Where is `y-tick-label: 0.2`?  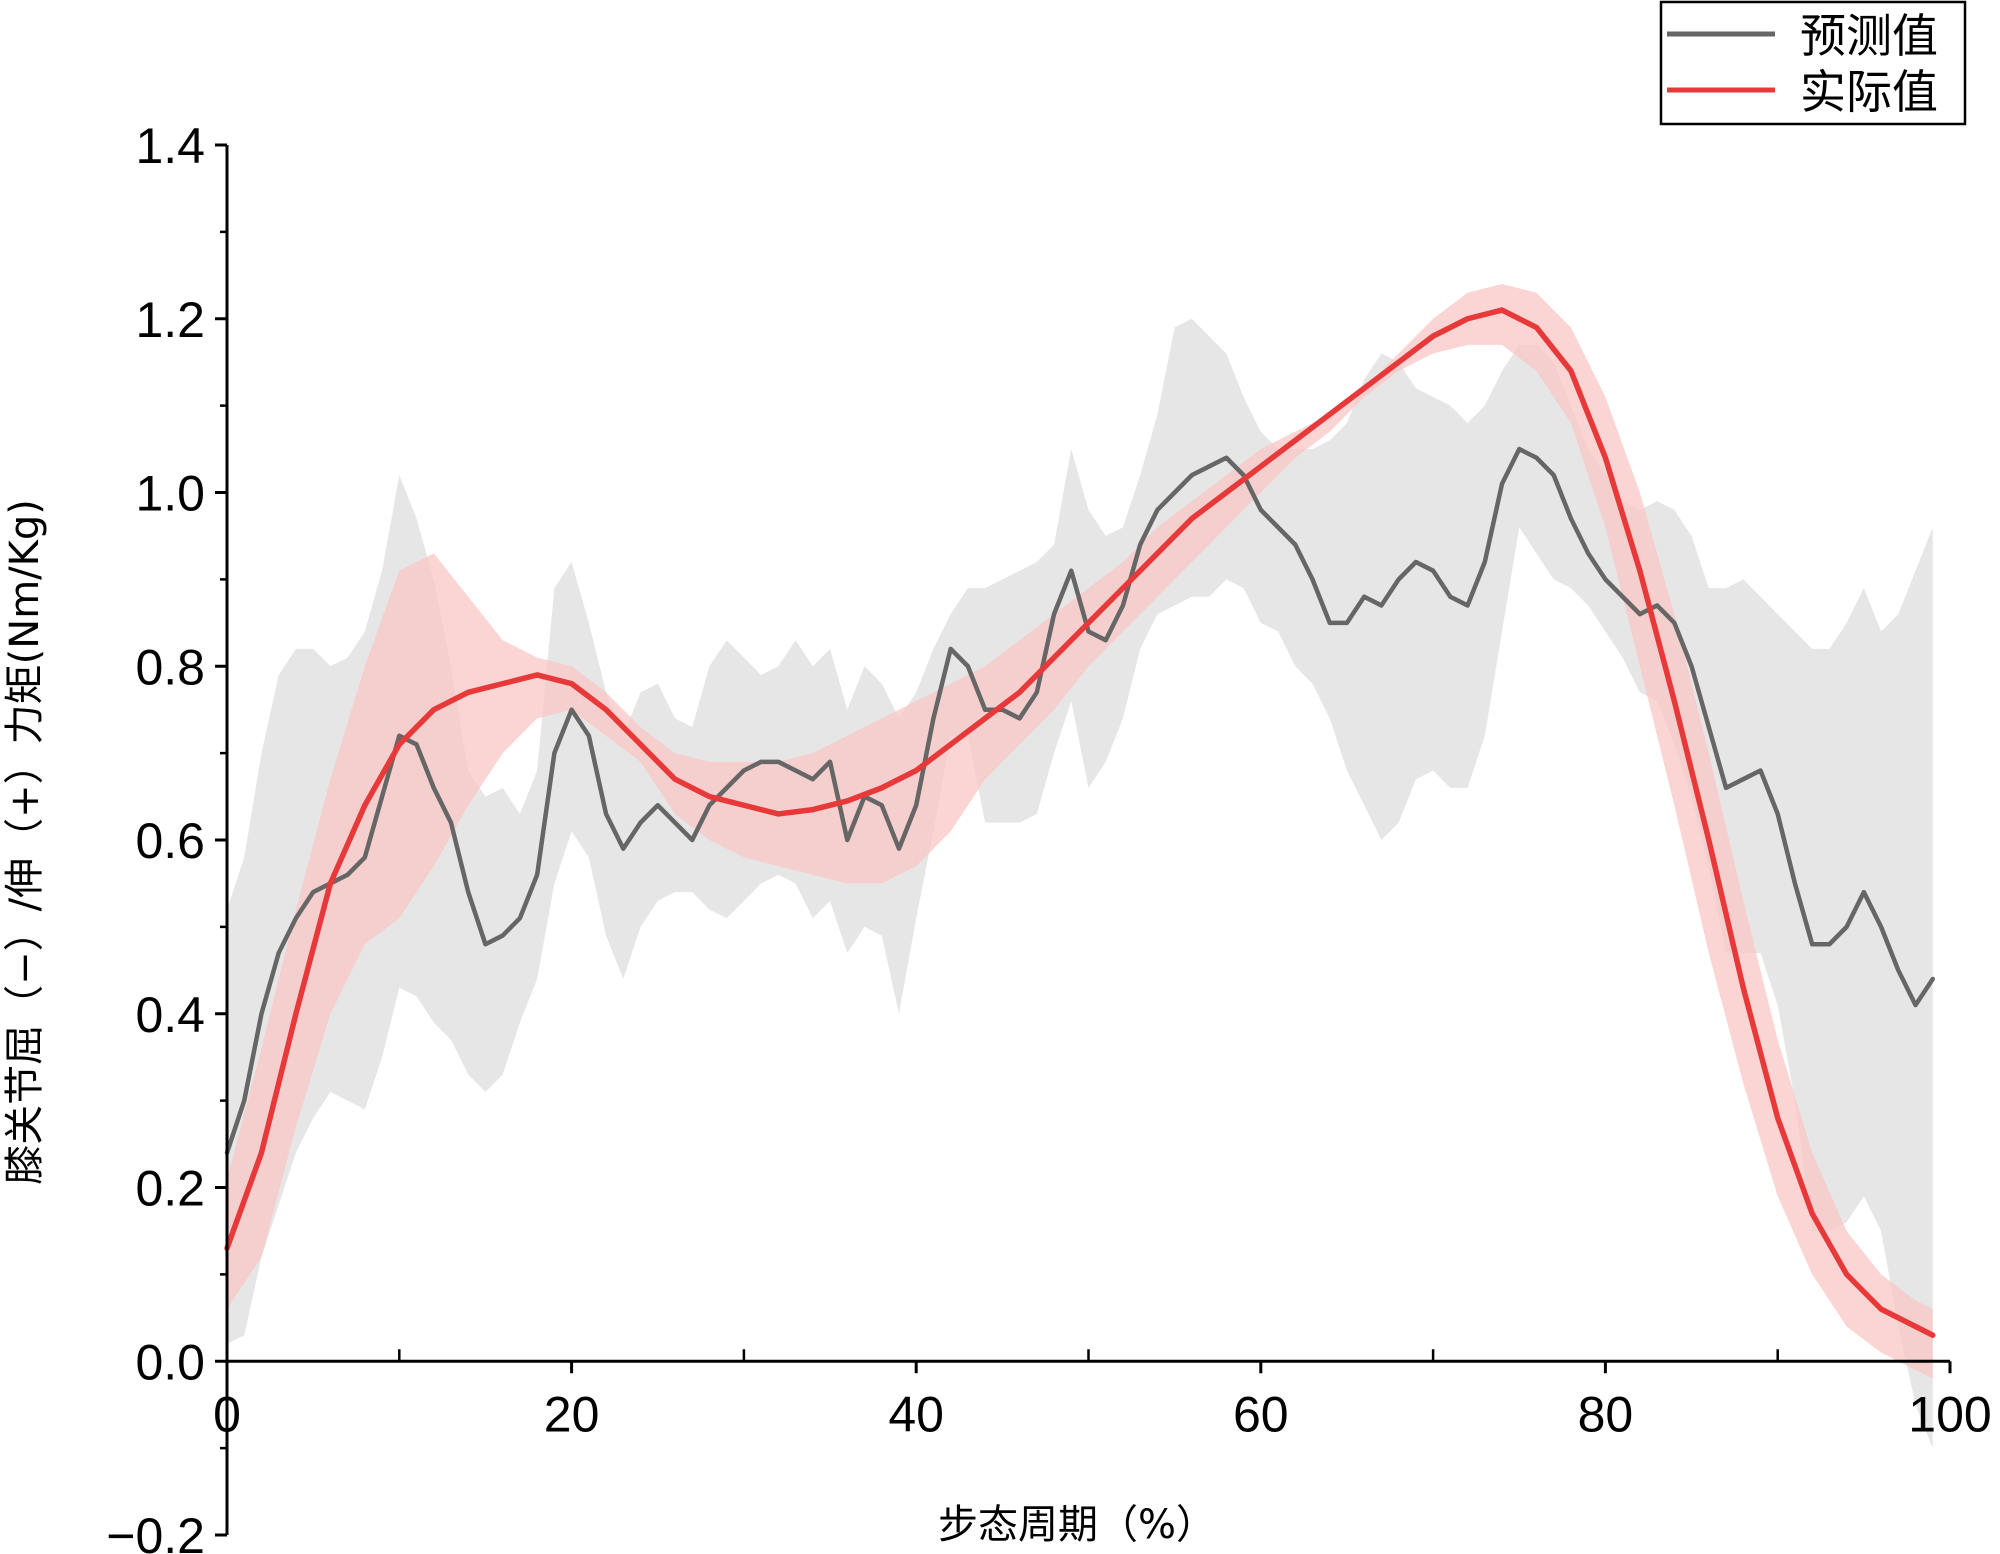 y-tick-label: 0.2 is located at coordinates (170, 1189).